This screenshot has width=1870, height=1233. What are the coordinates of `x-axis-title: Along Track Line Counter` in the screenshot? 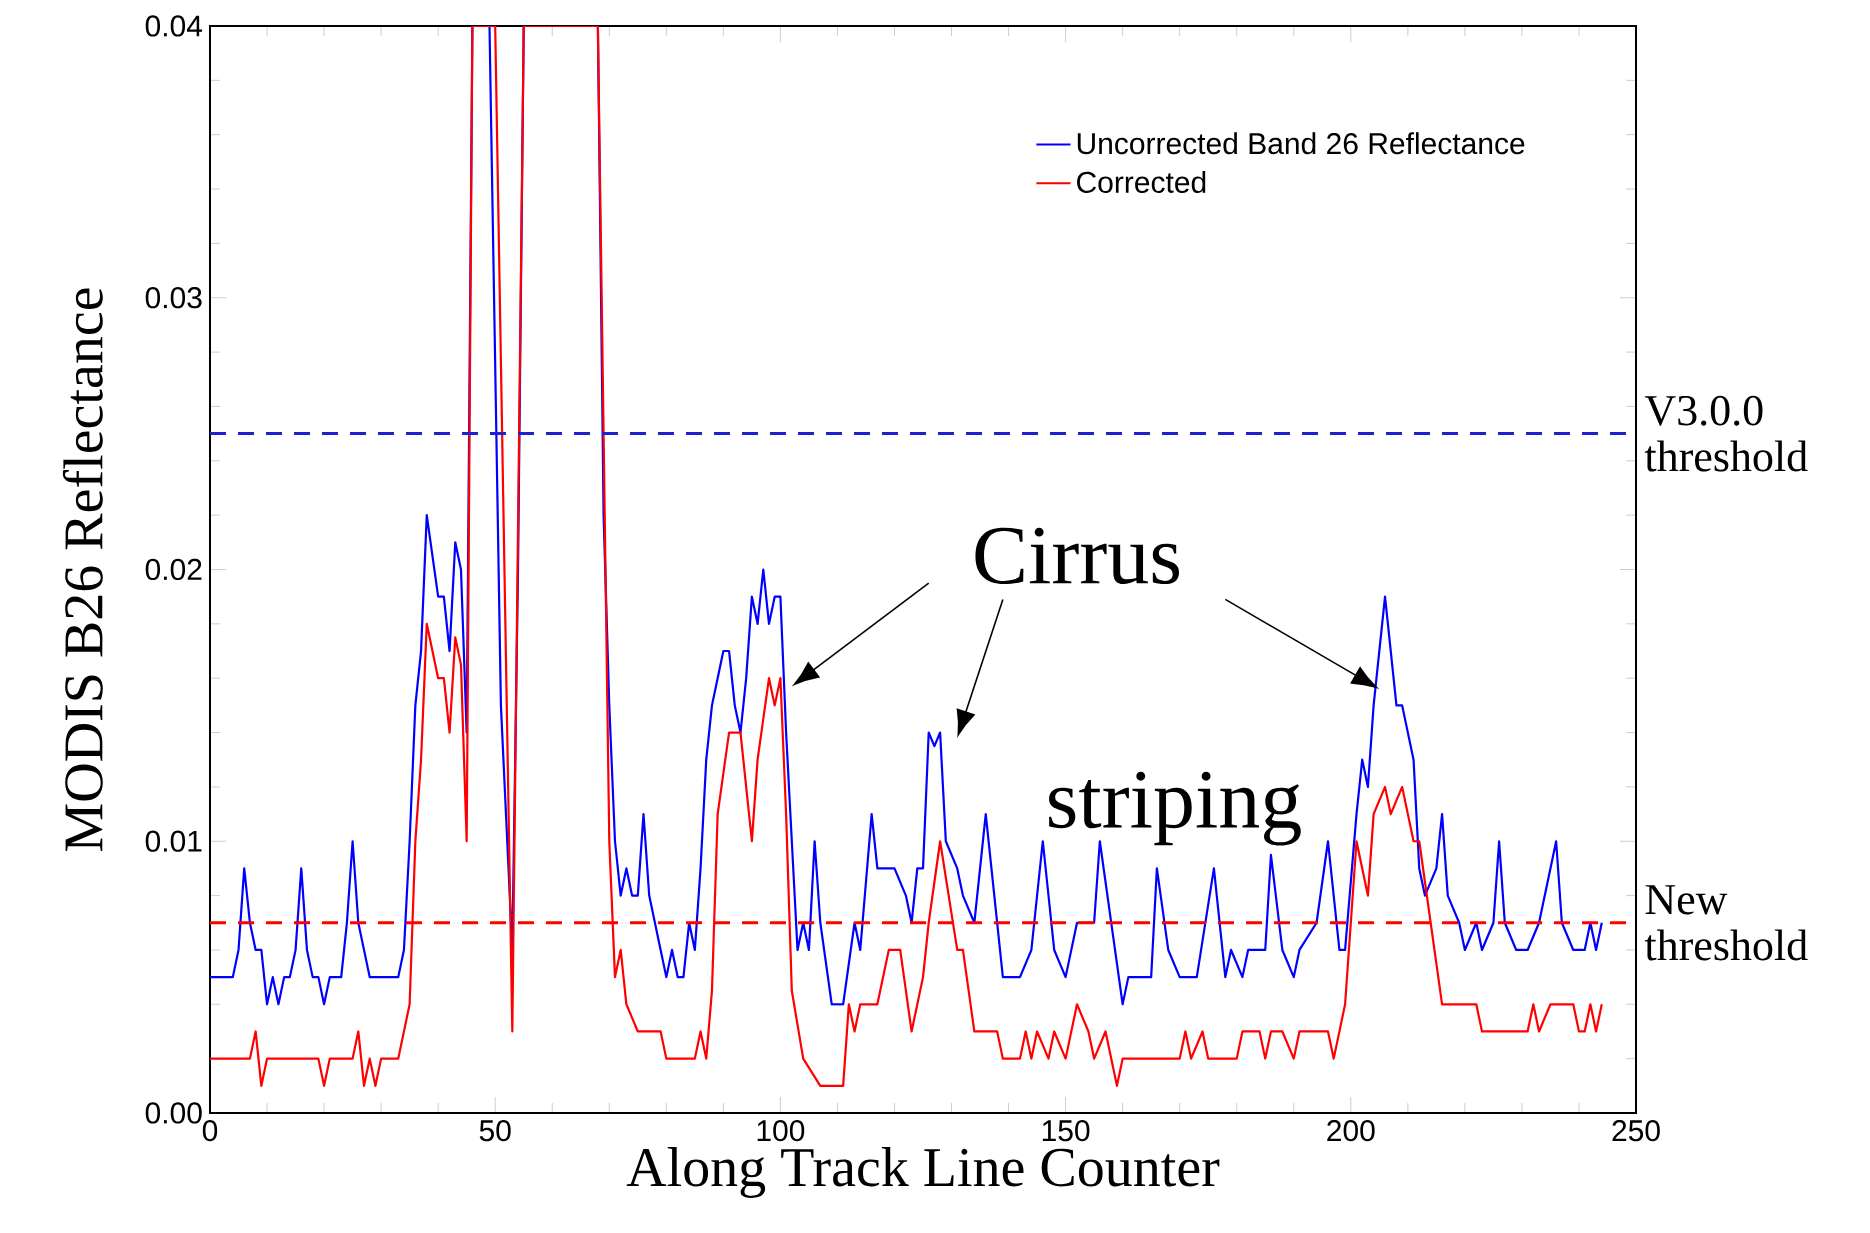 It's located at (923, 1172).